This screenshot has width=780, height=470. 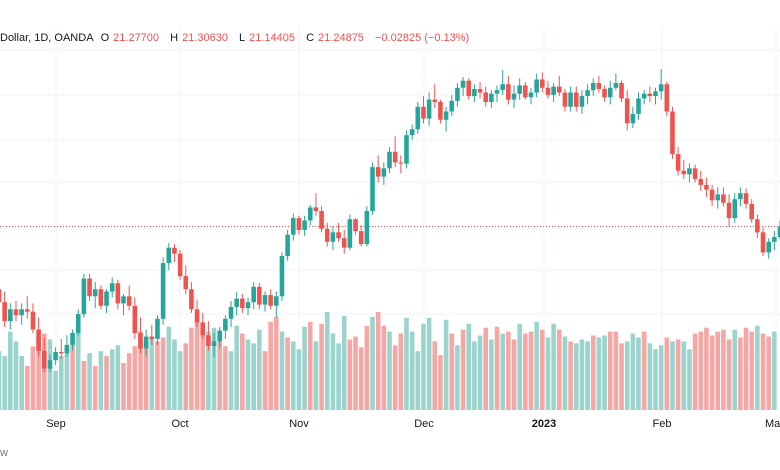 I want to click on footer-text: w, so click(x=4, y=453).